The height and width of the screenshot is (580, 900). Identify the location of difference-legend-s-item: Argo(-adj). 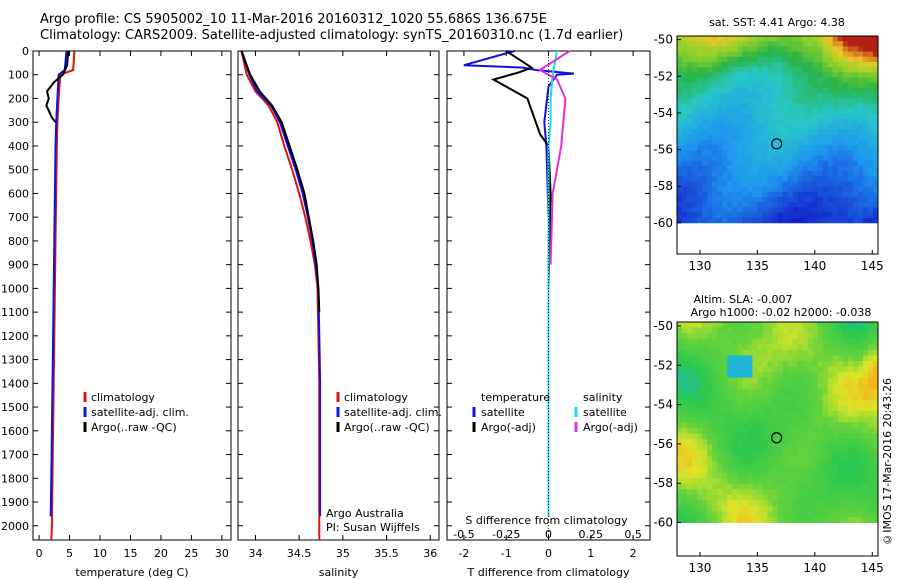
(610, 427).